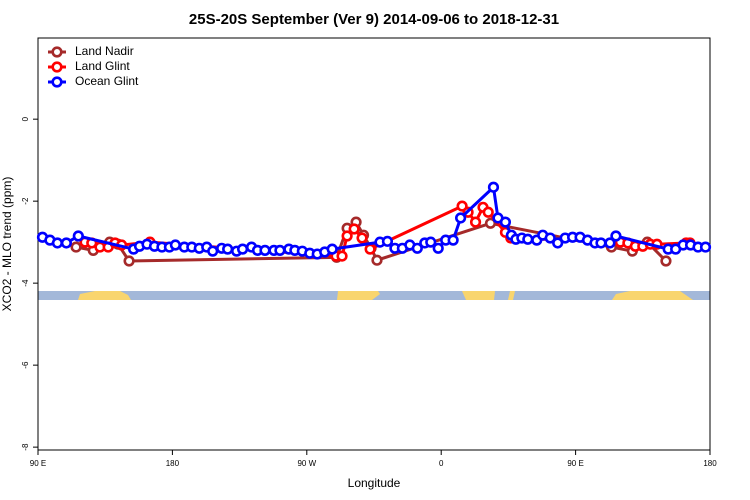 Image resolution: width=750 pixels, height=500 pixels. What do you see at coordinates (25, 365) in the screenshot?
I see `y-tick-label: -6` at bounding box center [25, 365].